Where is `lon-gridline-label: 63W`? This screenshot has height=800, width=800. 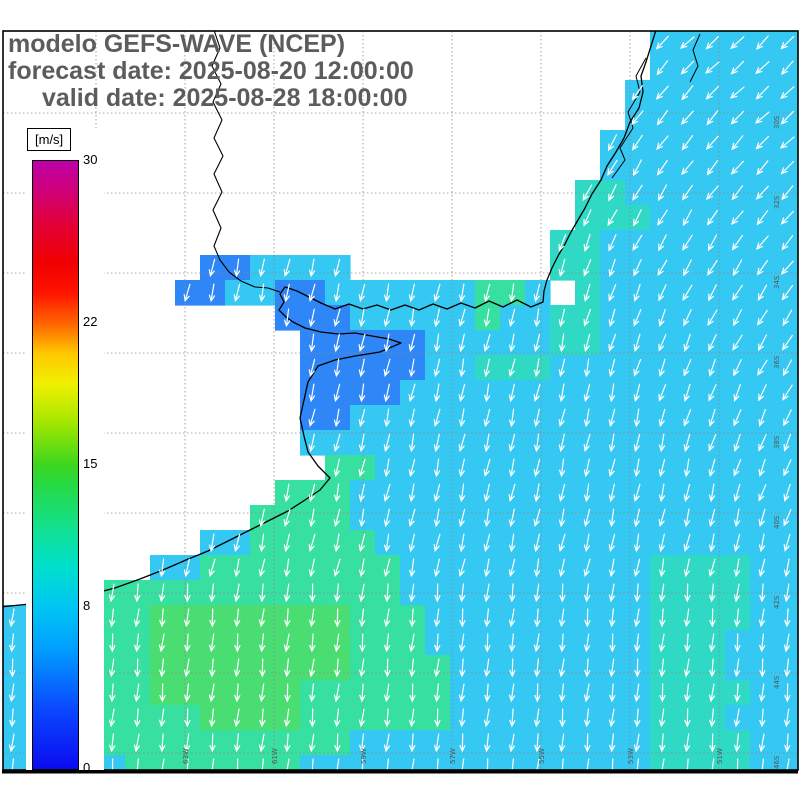 lon-gridline-label: 63W is located at coordinates (186, 756).